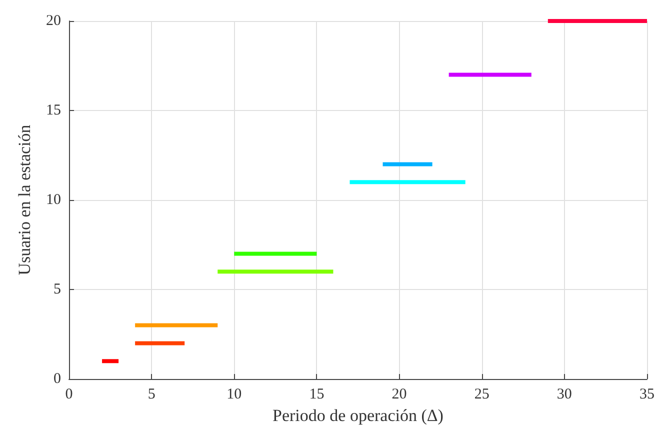 The width and height of the screenshot is (667, 445). Describe the element at coordinates (24, 200) in the screenshot. I see `y-axis-title: Usuario en la estación` at that location.